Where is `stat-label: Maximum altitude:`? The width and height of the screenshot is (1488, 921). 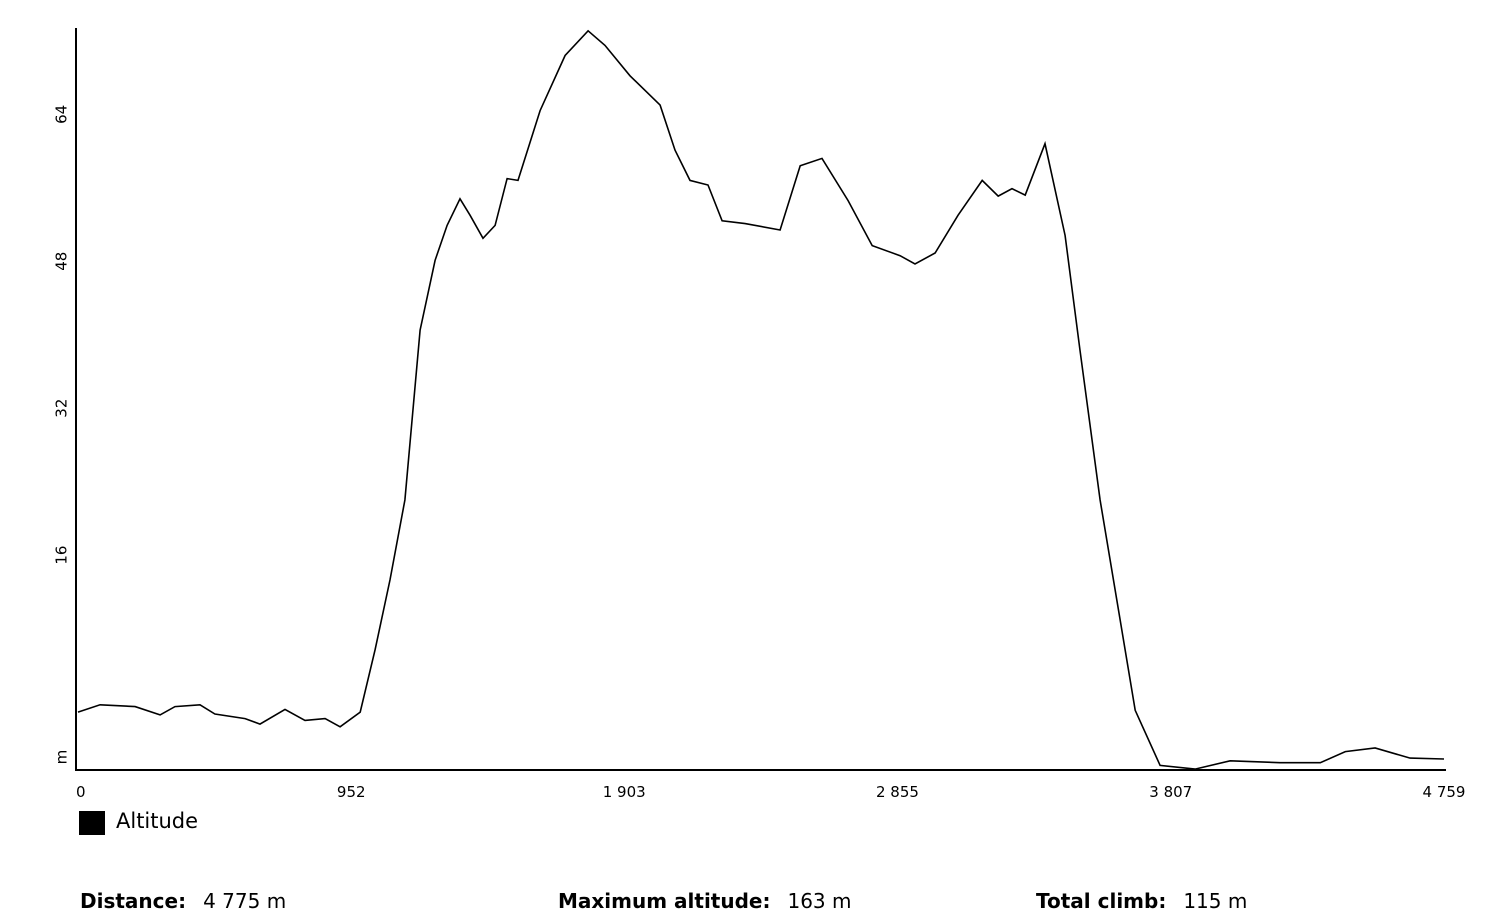
stat-label: Maximum altitude: is located at coordinates (664, 901).